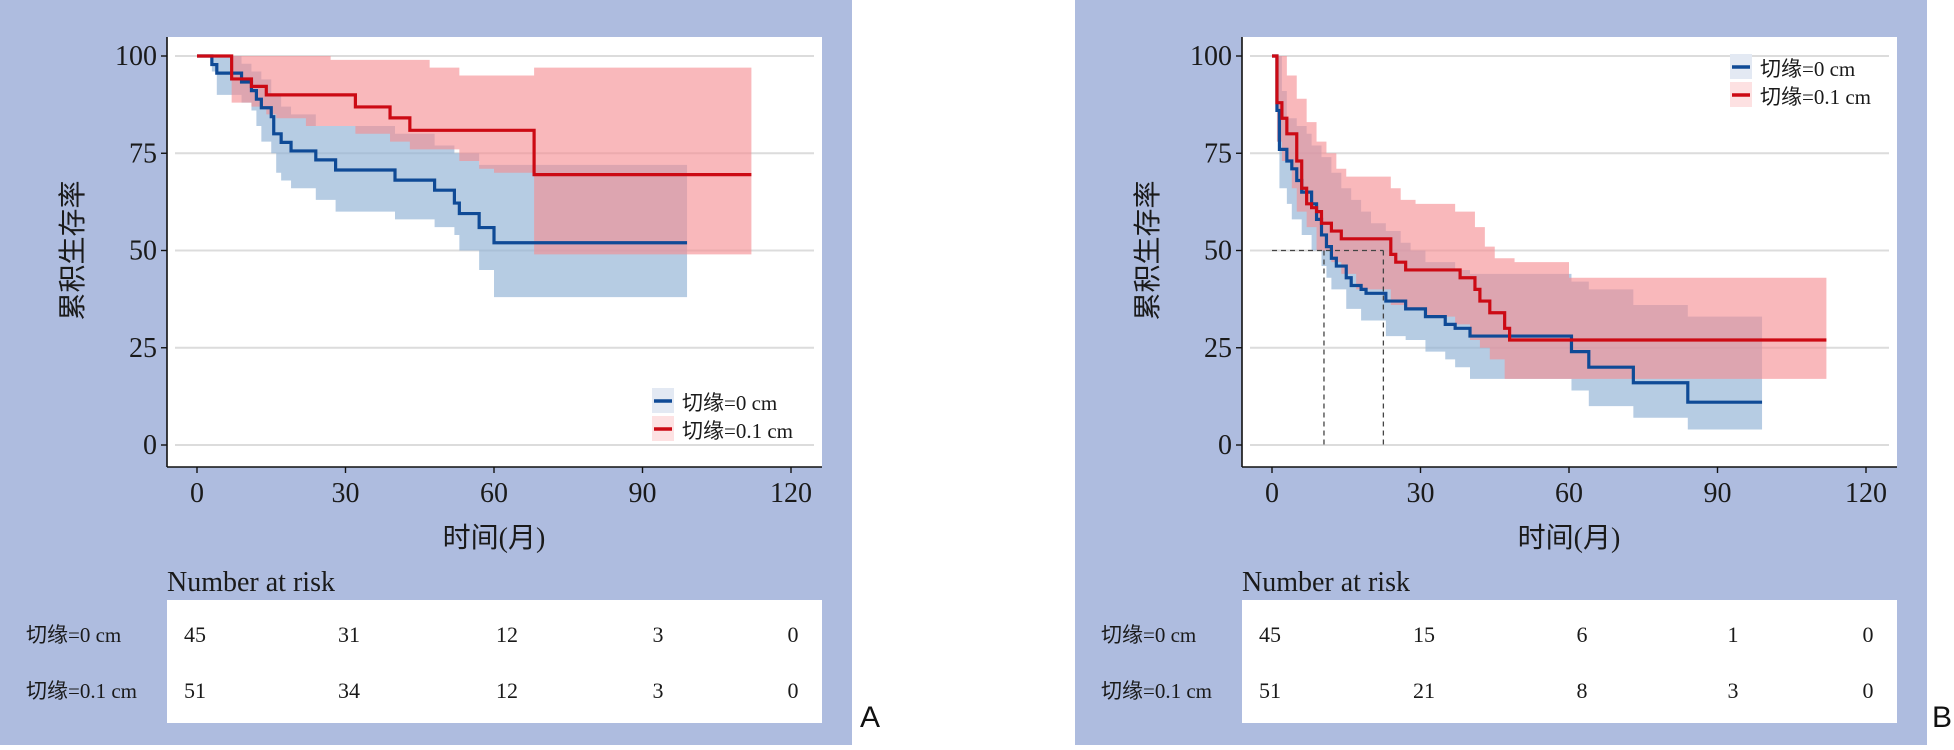 This screenshot has height=750, width=1954. Describe the element at coordinates (1424, 634) in the screenshot. I see `risk-value: 15` at that location.